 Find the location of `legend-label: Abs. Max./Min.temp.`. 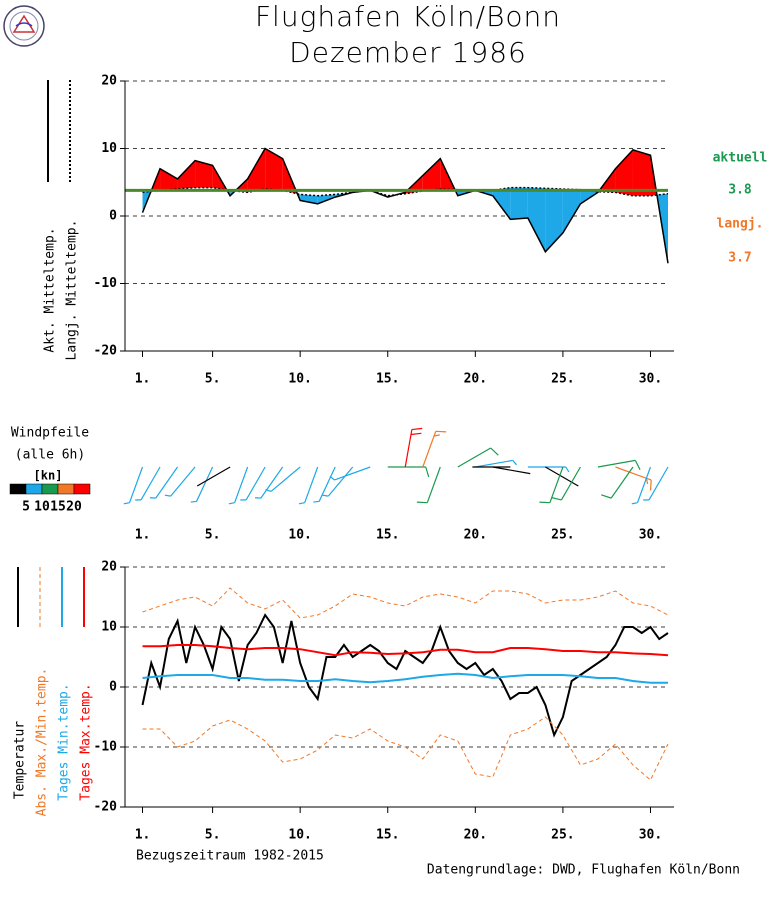

legend-label: Abs. Max./Min.temp. is located at coordinates (42, 742).